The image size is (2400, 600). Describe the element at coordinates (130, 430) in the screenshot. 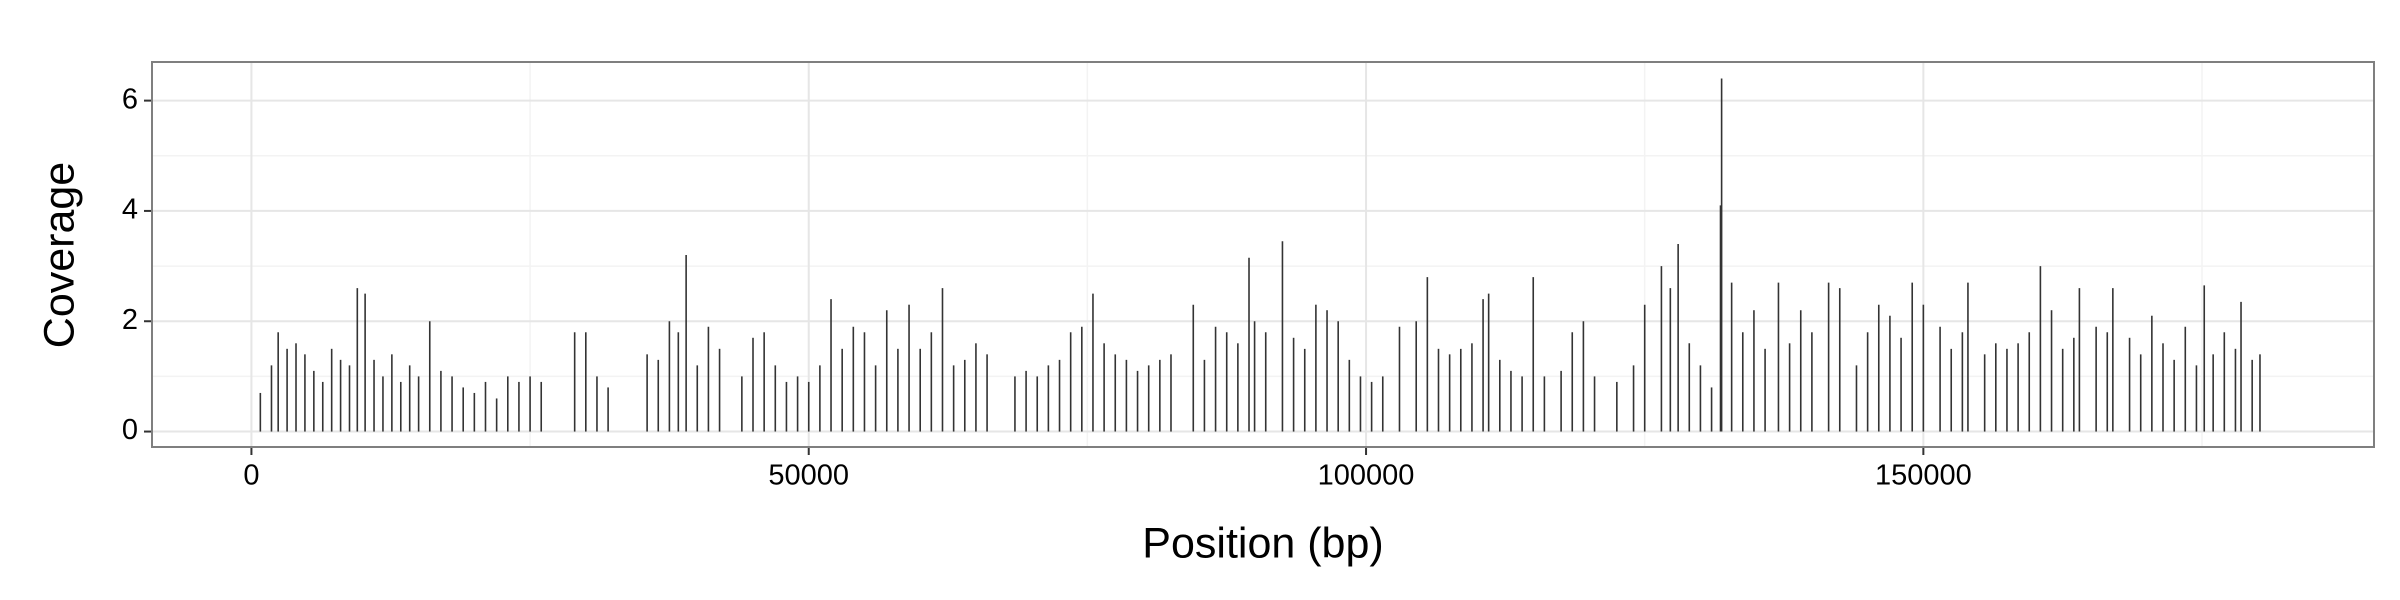

I see `y-tick-label: 0` at that location.